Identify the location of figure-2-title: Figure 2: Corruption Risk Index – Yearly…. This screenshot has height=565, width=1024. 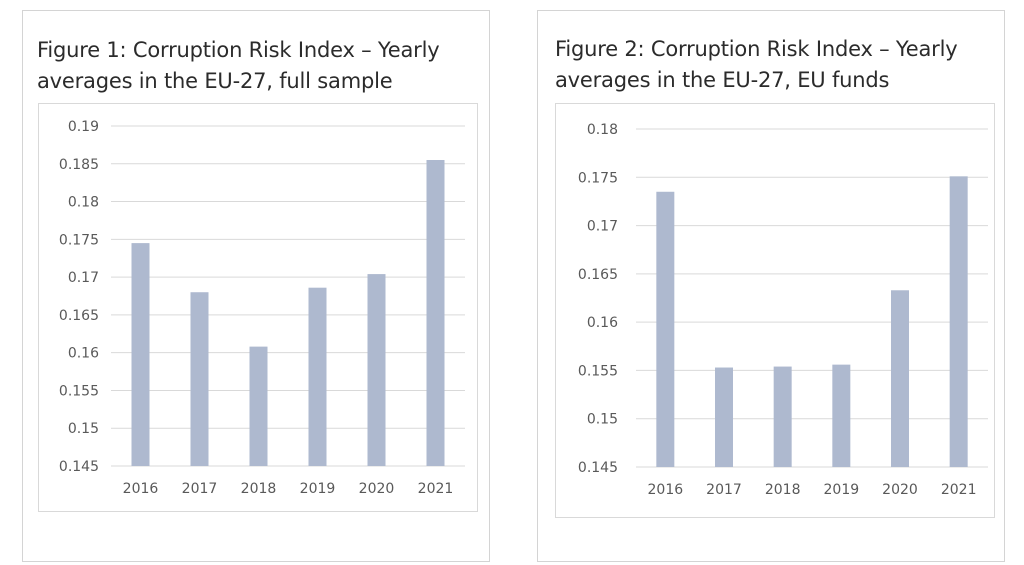
(756, 64).